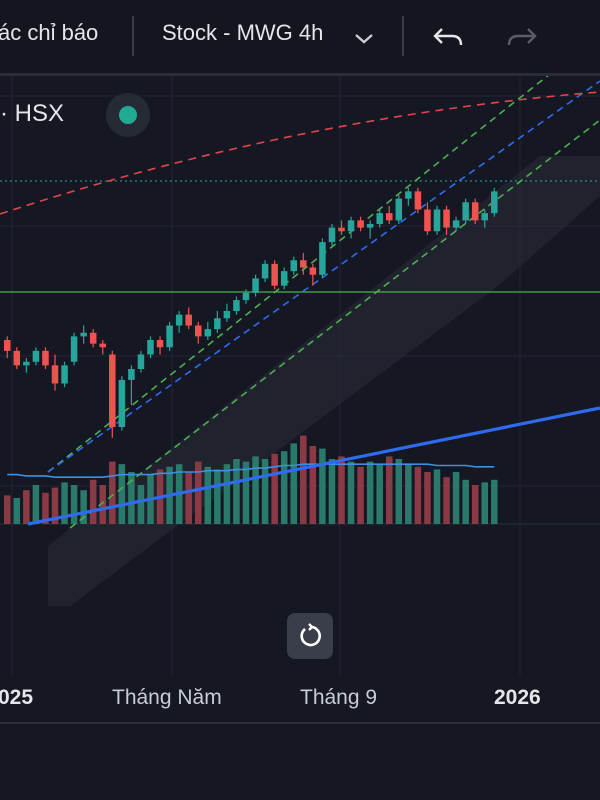 The image size is (600, 800). I want to click on undo-icon, so click(448, 37).